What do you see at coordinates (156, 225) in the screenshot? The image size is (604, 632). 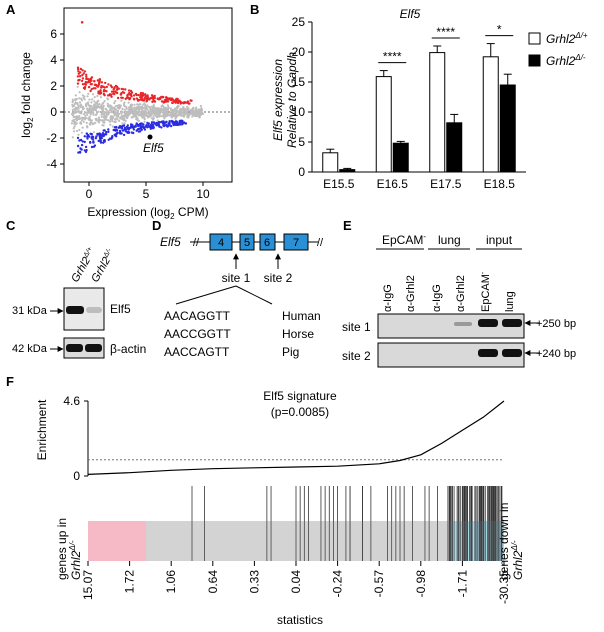 I see `panel-d-letter: D` at bounding box center [156, 225].